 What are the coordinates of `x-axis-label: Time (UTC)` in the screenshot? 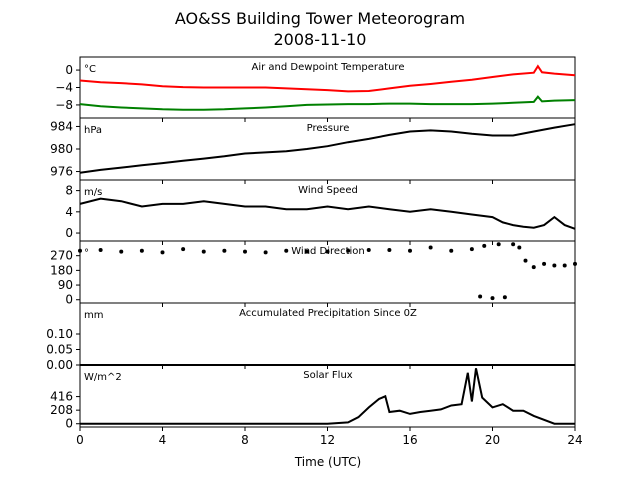 It's located at (327, 462).